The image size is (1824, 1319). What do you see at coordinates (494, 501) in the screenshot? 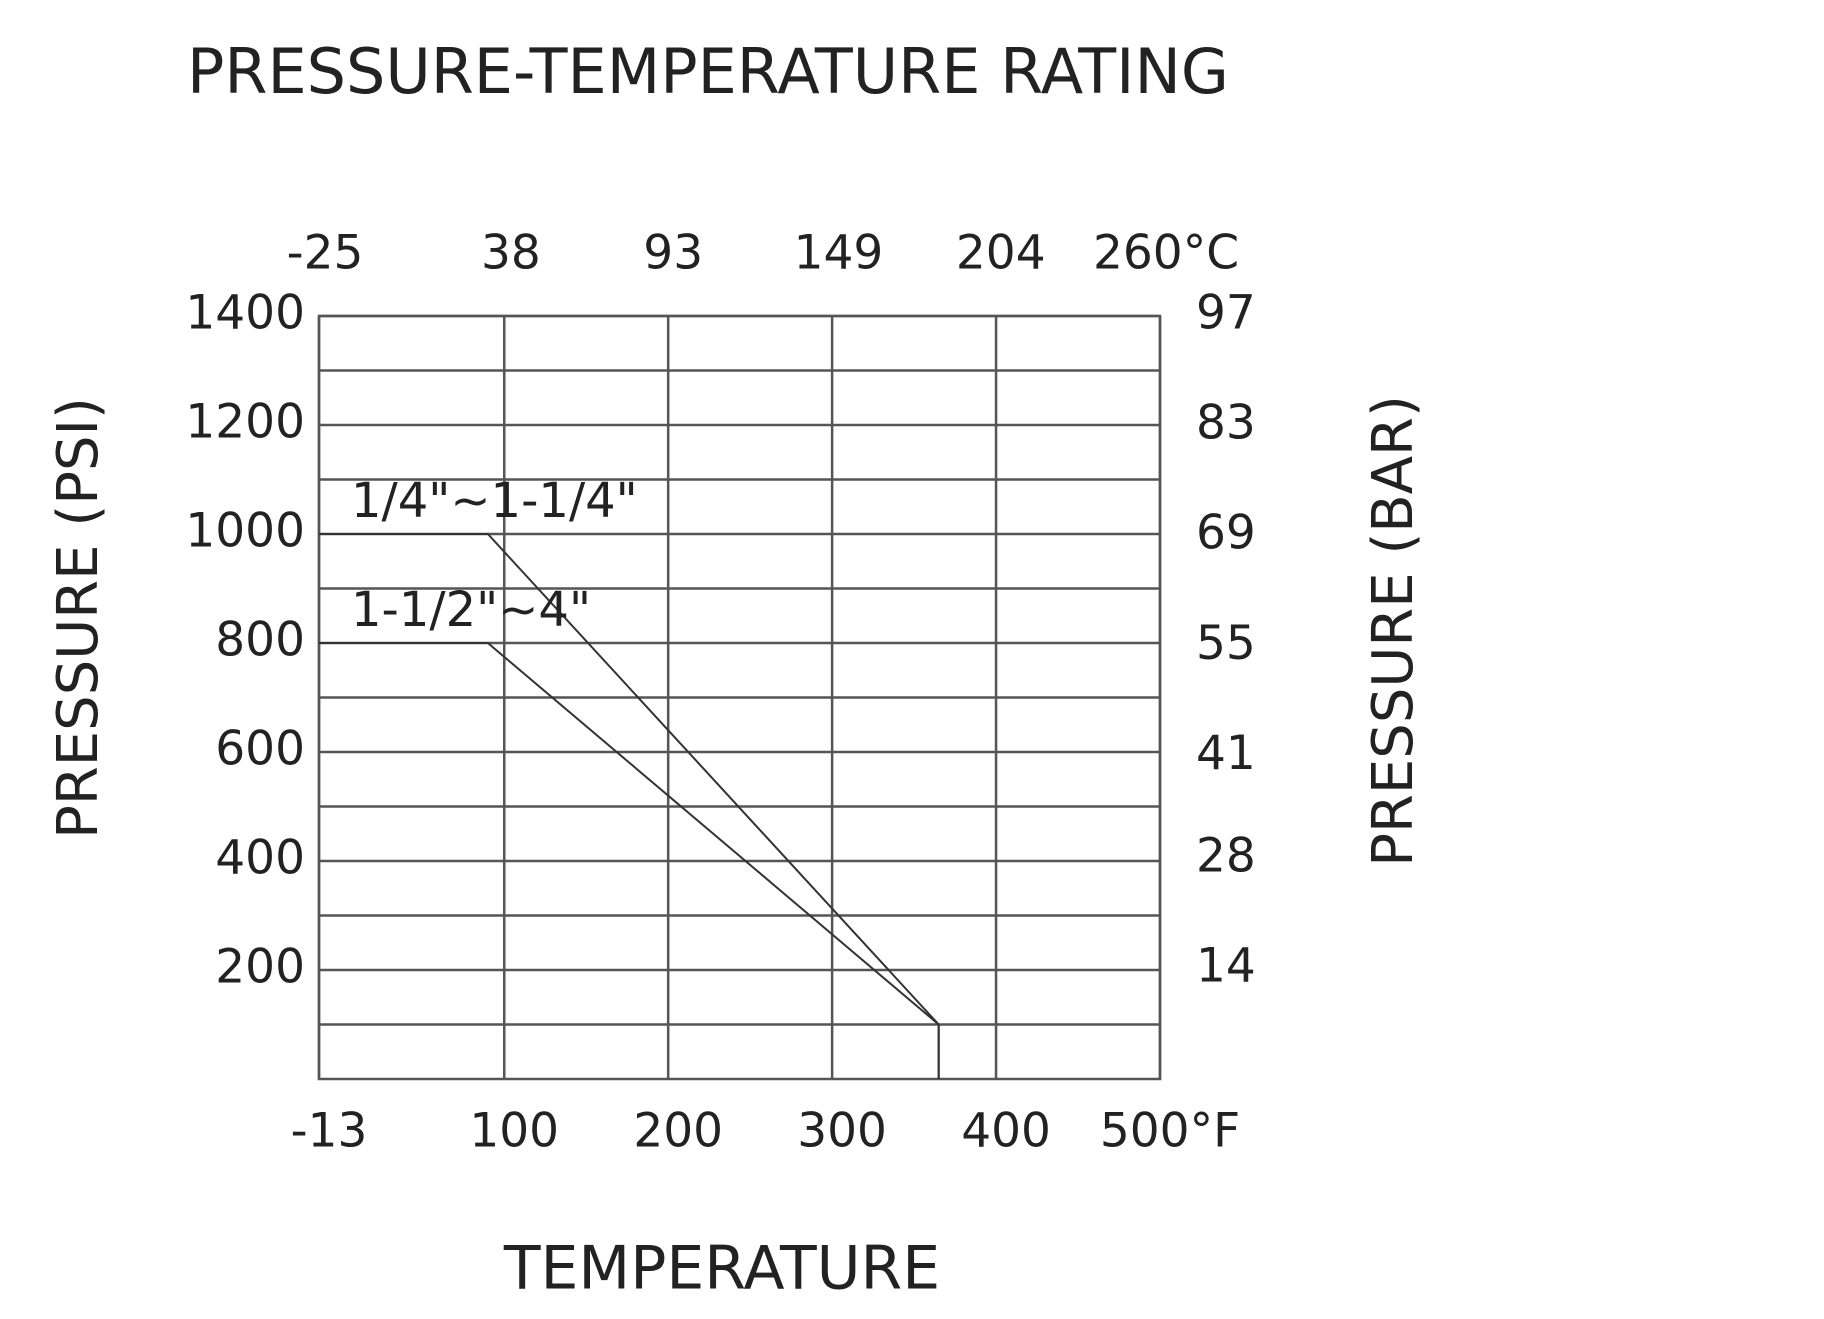
I see `series-label: 1/4"~1-1/4"` at bounding box center [494, 501].